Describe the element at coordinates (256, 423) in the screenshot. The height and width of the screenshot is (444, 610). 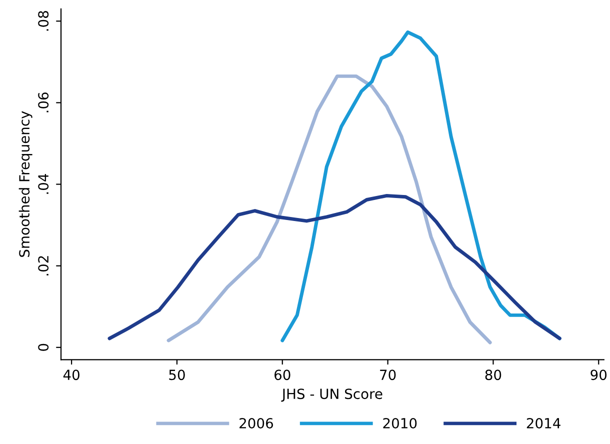
I see `legend-label: 2006` at that location.